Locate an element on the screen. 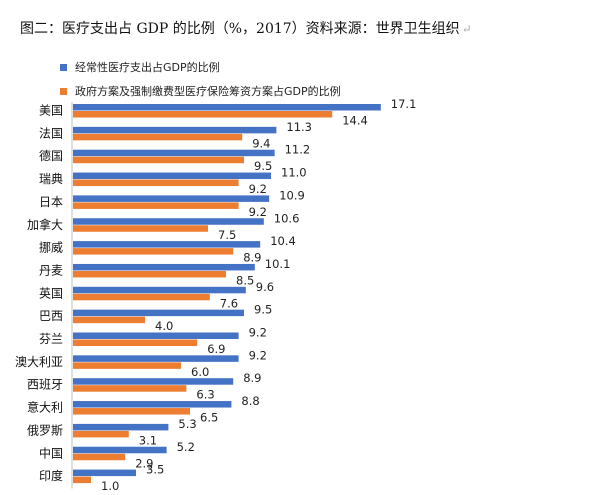  category-label: 芬兰 is located at coordinates (51, 339).